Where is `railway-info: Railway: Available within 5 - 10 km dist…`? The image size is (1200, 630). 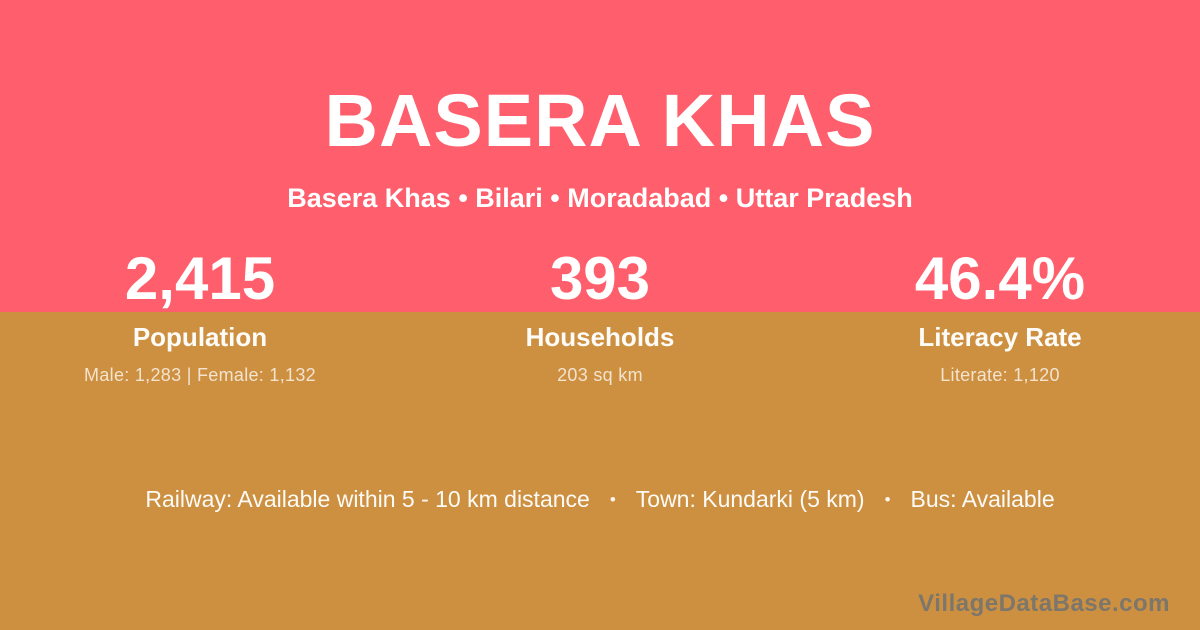
railway-info: Railway: Available within 5 - 10 km dist… is located at coordinates (367, 499).